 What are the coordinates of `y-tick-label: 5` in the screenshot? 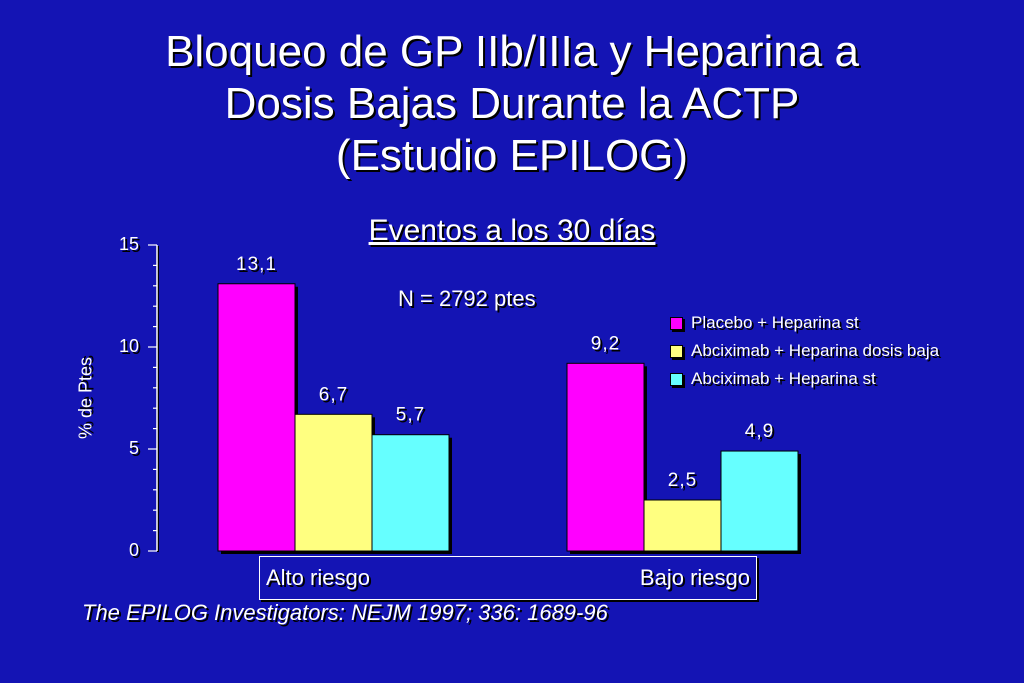 It's located at (134, 448).